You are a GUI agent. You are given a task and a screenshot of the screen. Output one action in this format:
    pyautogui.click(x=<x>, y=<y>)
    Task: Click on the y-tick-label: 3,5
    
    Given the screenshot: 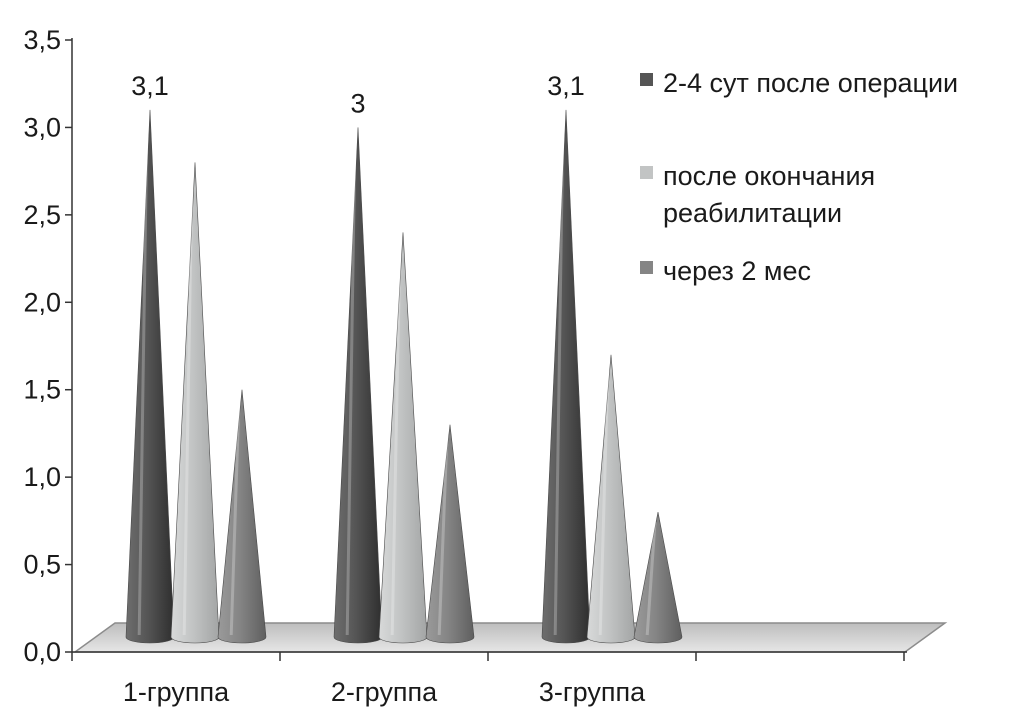 What is the action you would take?
    pyautogui.click(x=42, y=40)
    